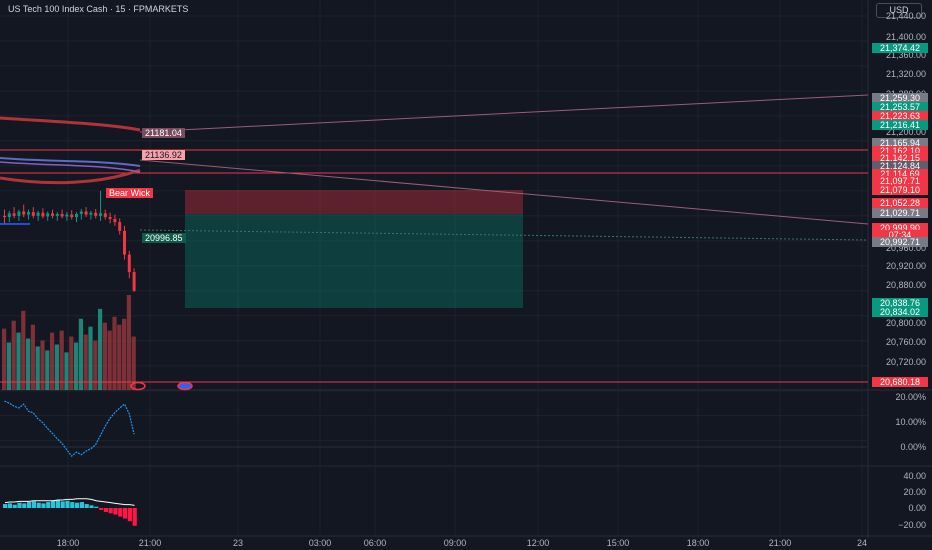 The image size is (932, 550). I want to click on price-tag-label: 21,079.10, so click(900, 190).